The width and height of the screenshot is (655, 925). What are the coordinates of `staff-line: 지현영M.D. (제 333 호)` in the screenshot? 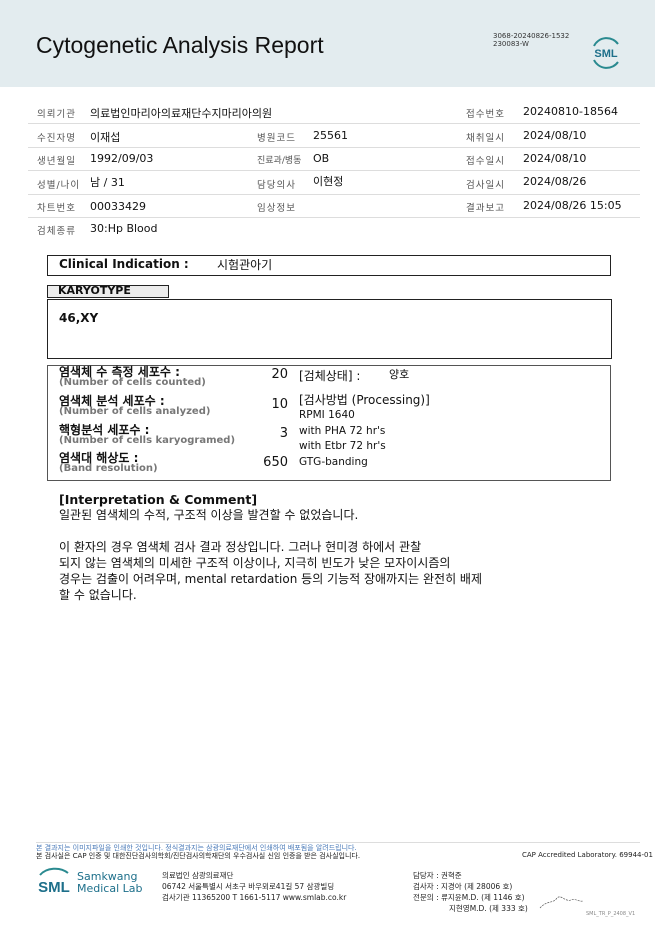 It's located at (488, 908).